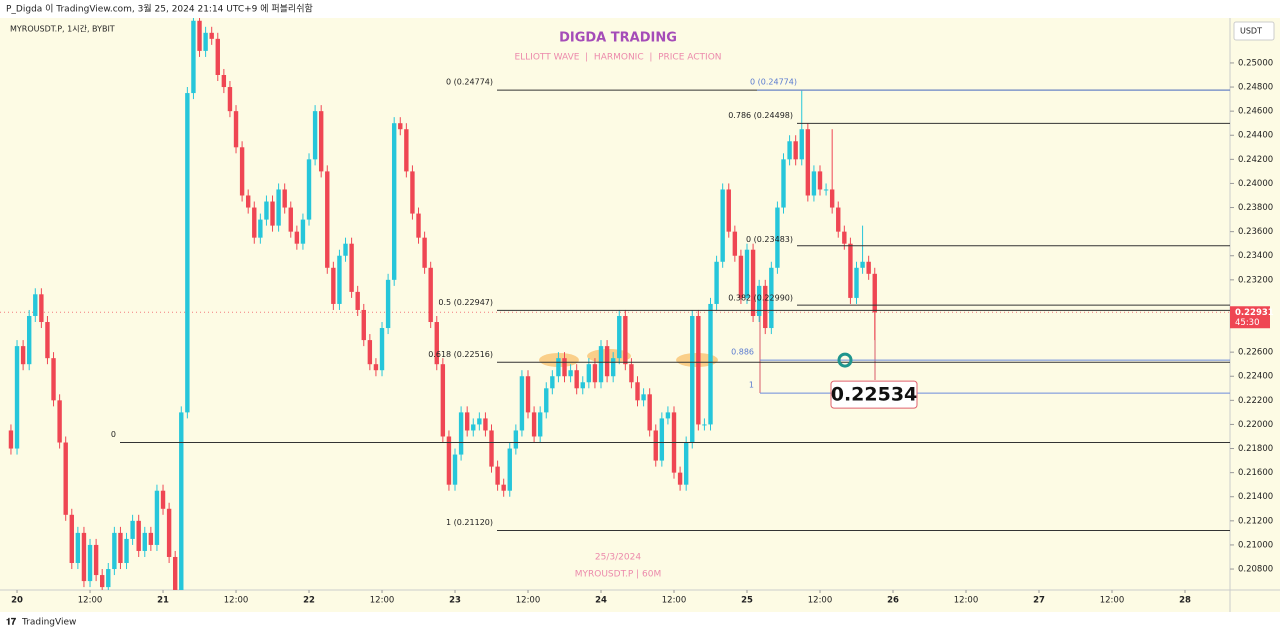 The image size is (1280, 634). What do you see at coordinates (1255, 112) in the screenshot?
I see `y-tick-label: 0.24600` at bounding box center [1255, 112].